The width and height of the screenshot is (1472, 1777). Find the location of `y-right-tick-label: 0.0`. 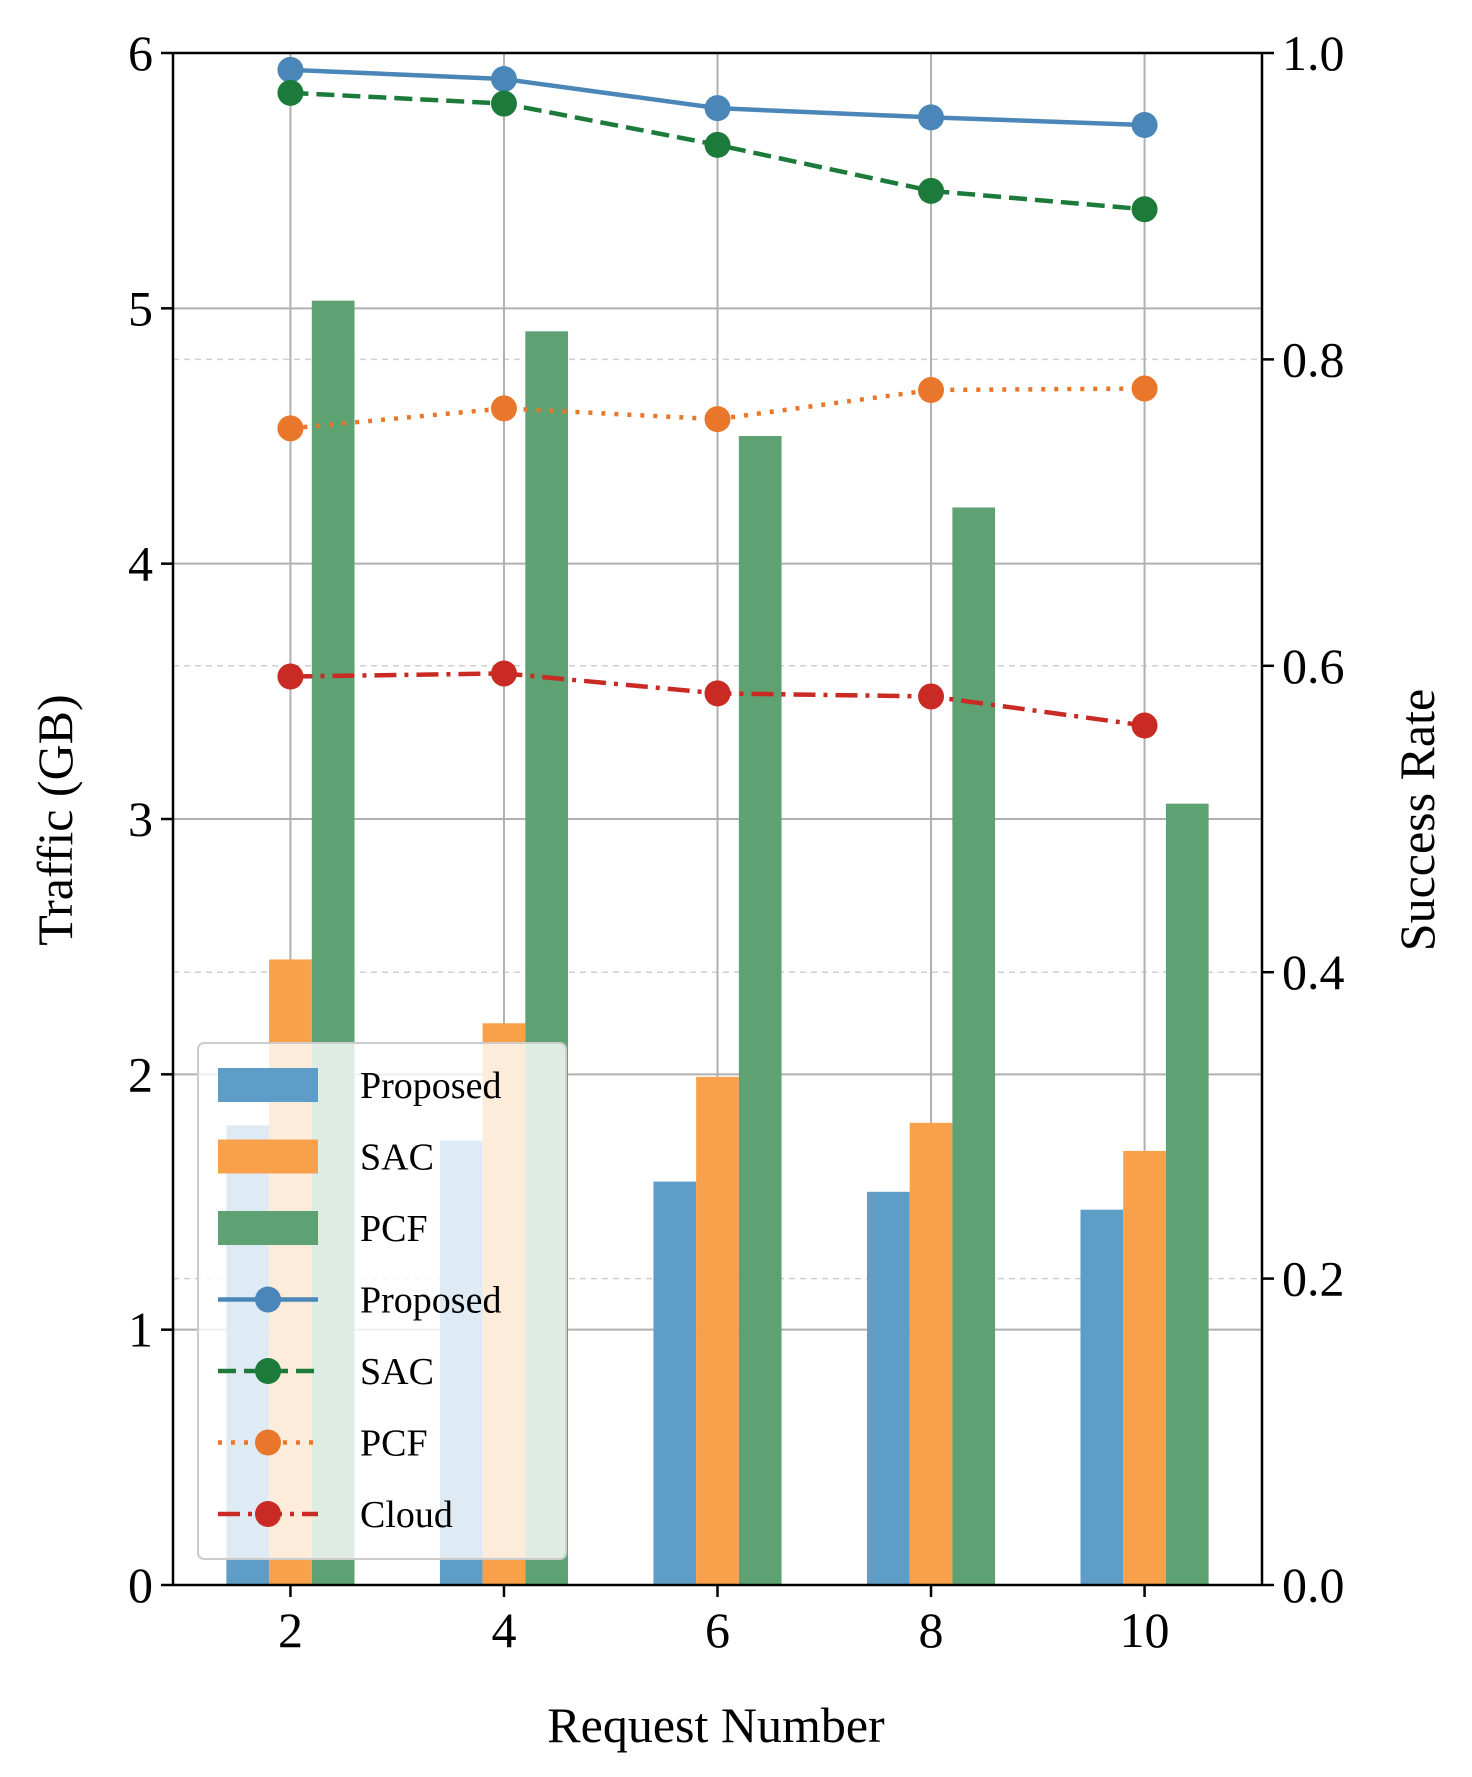

y-right-tick-label: 0.0 is located at coordinates (1313, 1585).